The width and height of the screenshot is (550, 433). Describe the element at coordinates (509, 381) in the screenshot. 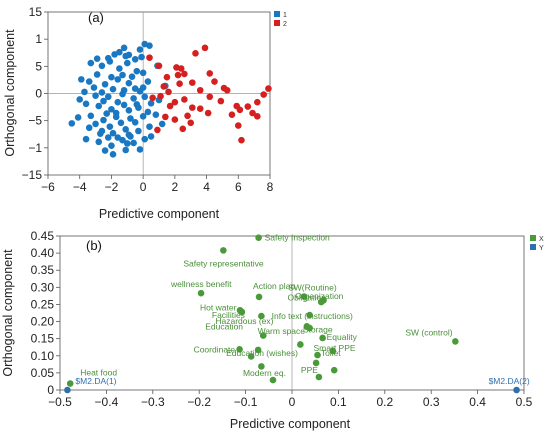

I see `point-label-Y: $M2.DA(2)` at that location.